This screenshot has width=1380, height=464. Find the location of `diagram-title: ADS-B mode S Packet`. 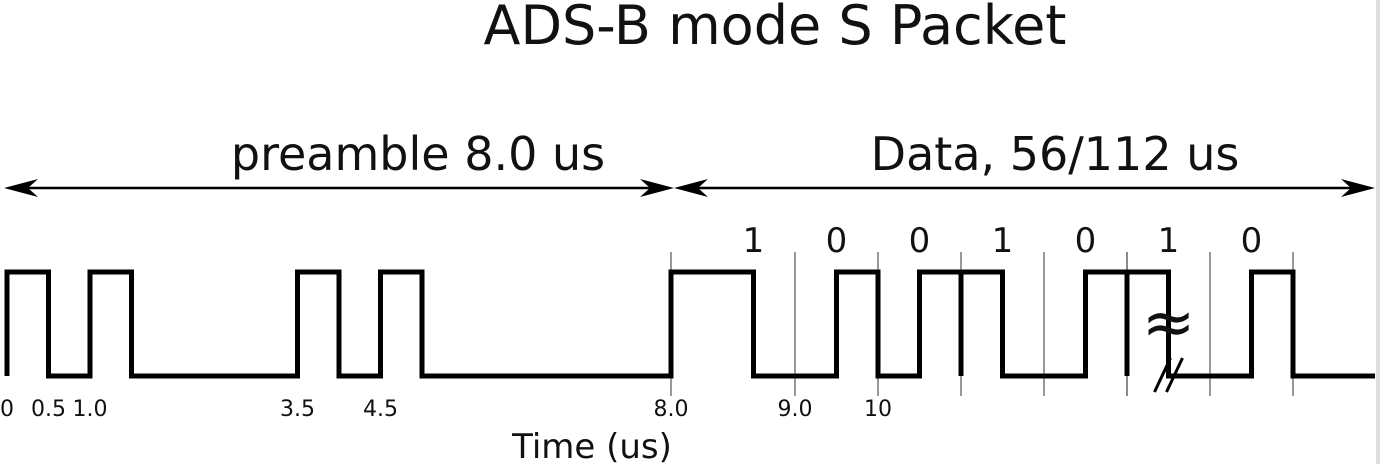

diagram-title: ADS-B mode S Packet is located at coordinates (775, 28).